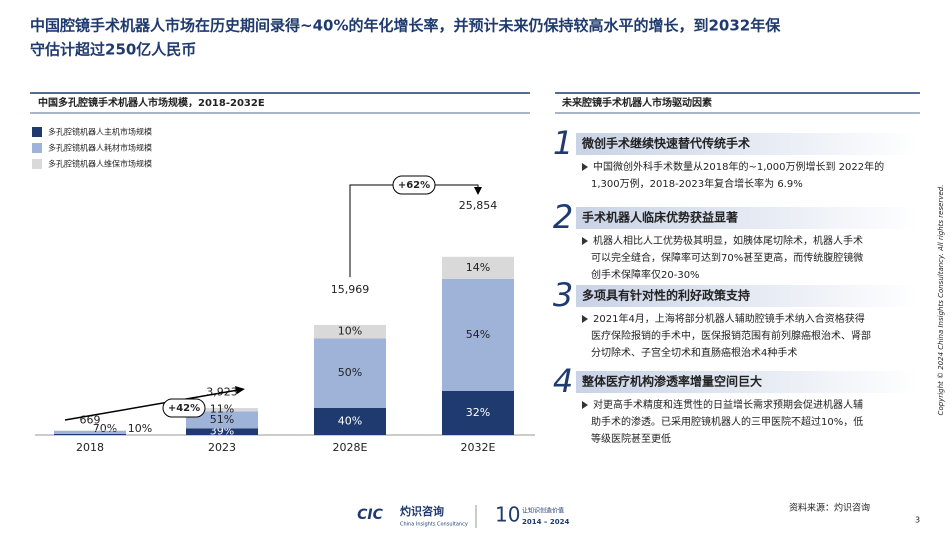  Describe the element at coordinates (671, 381) in the screenshot. I see `driver-title: 整体医疗机构渗透率增量空间巨大` at that location.